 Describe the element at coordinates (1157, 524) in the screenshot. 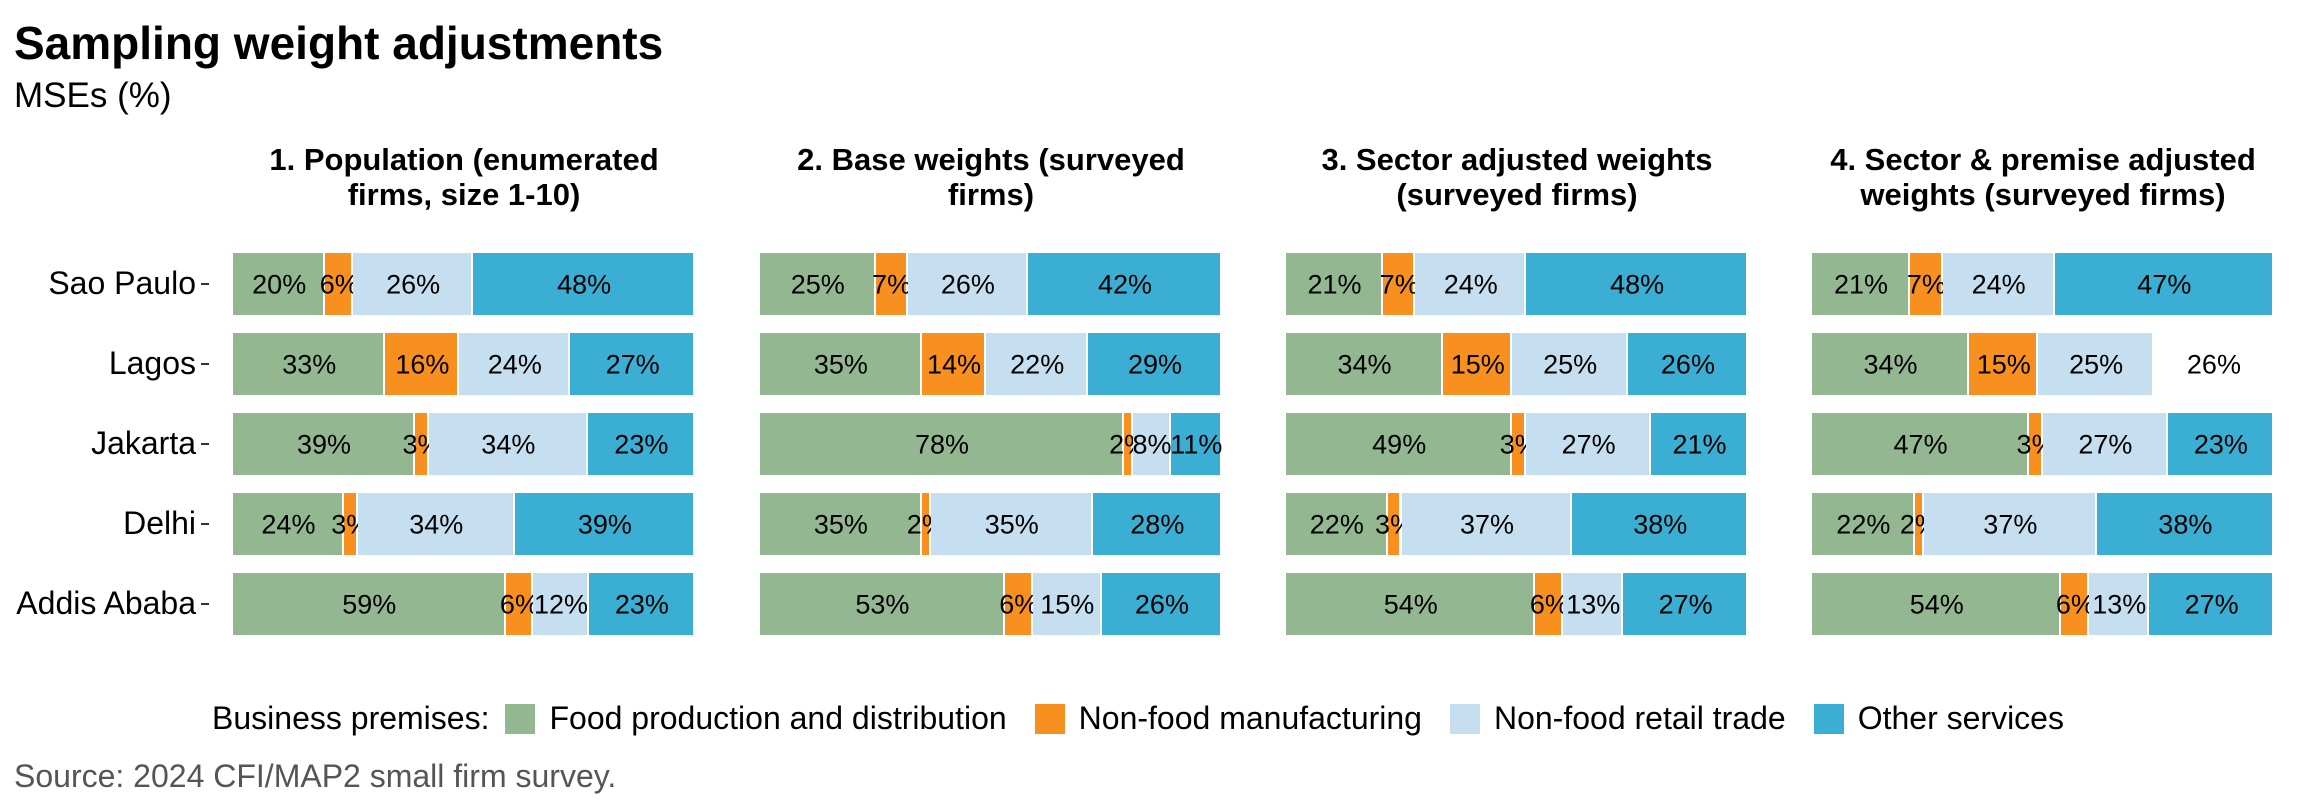

I see `data-label: 28%` at that location.